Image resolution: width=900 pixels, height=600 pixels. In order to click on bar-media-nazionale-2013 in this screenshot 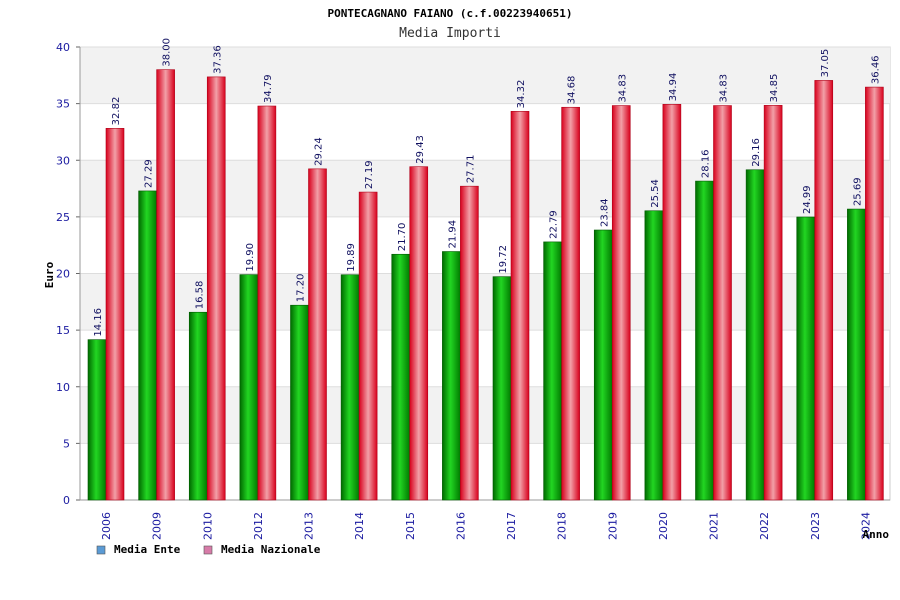, I will do `click(317, 334)`.